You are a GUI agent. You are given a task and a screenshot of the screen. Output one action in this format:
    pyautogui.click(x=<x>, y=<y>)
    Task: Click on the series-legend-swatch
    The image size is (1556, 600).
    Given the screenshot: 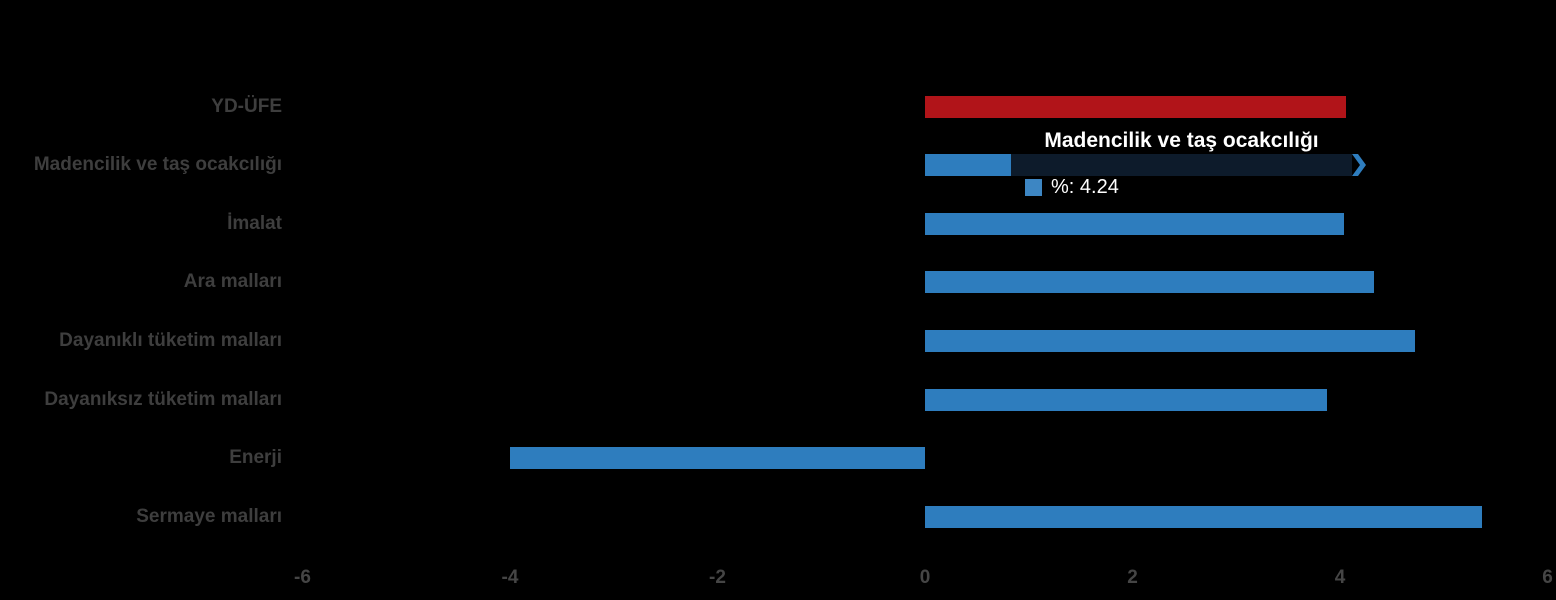 What is the action you would take?
    pyautogui.click(x=1033, y=187)
    